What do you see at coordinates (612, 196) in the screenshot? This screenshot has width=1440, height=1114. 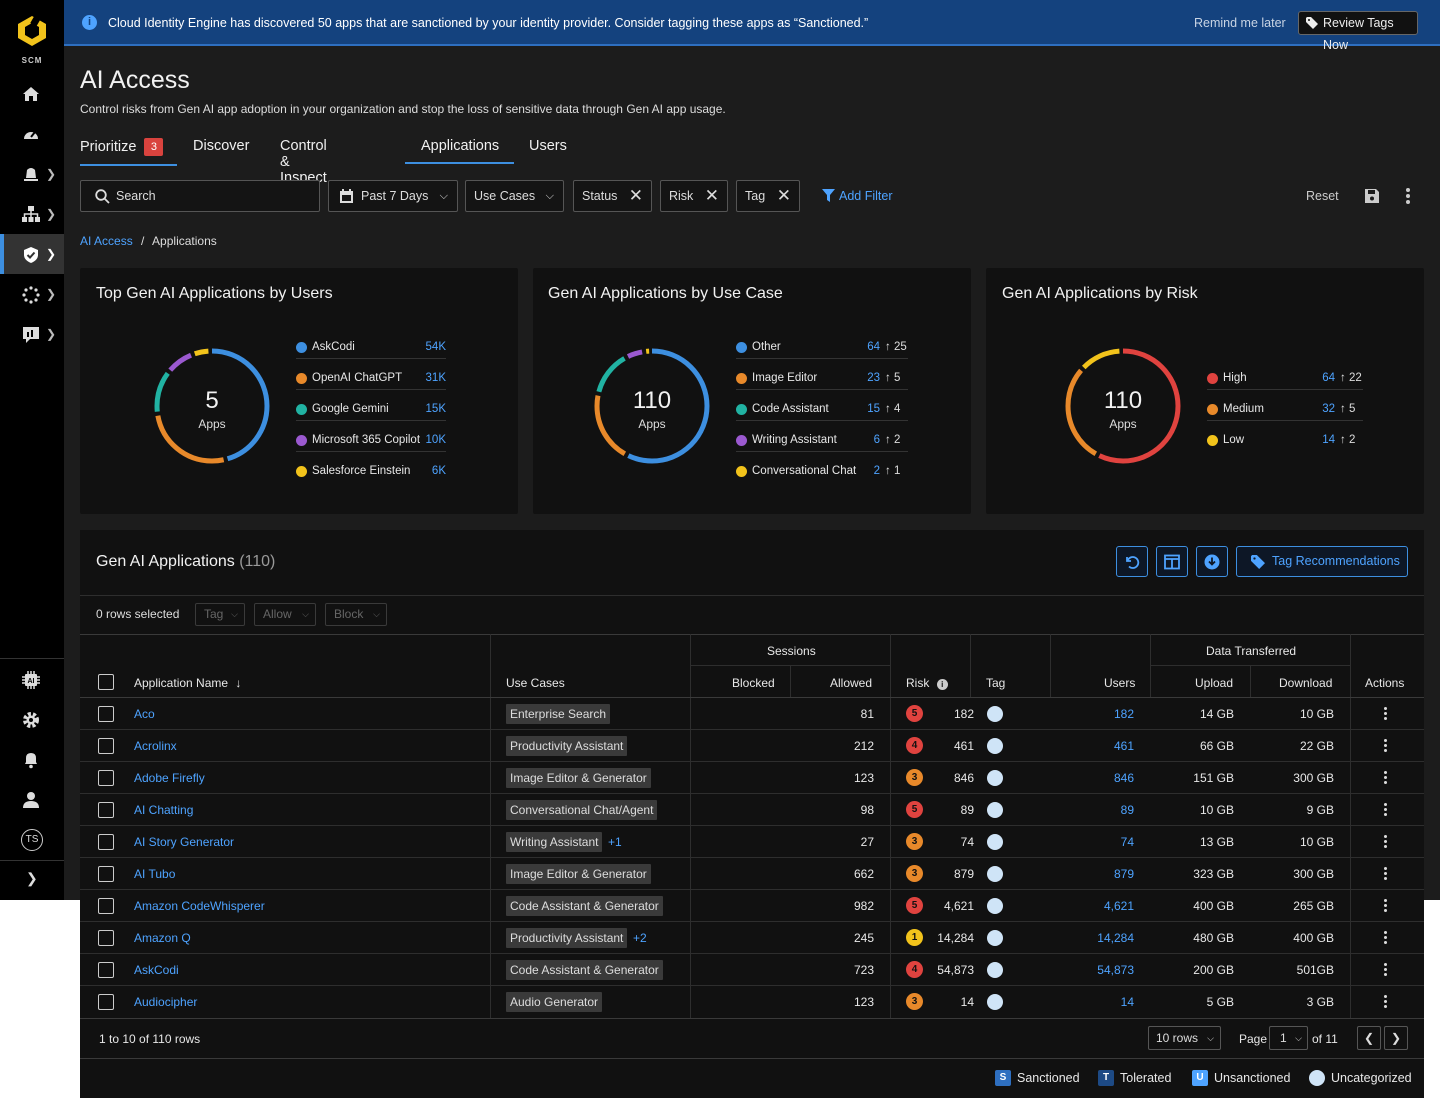 I see `status-filter: Status ✕` at bounding box center [612, 196].